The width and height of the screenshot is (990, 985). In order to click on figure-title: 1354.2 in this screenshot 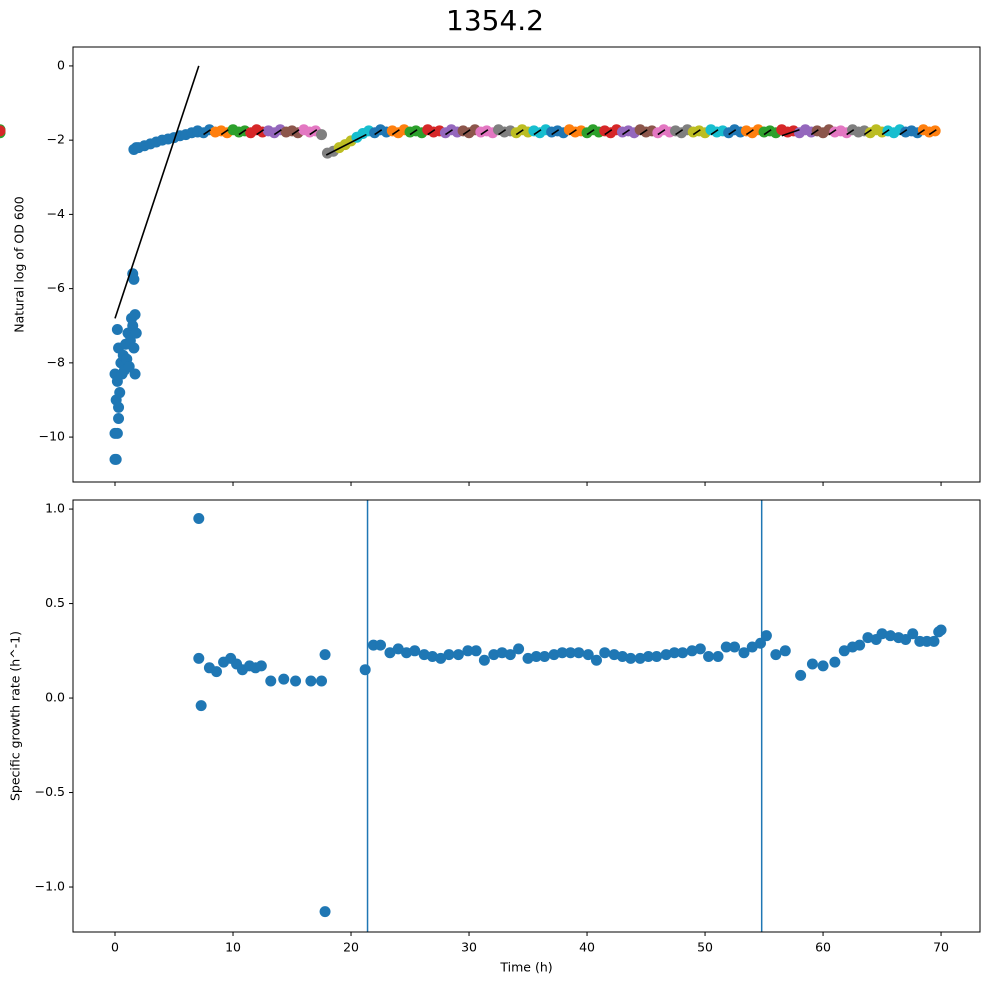, I will do `click(495, 20)`.